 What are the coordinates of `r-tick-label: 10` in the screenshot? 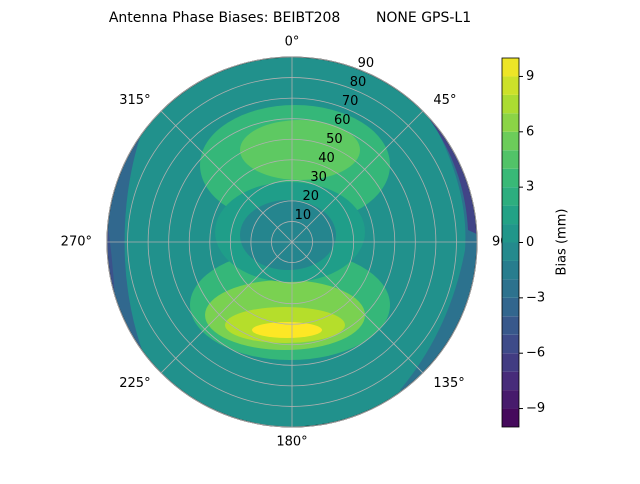 It's located at (303, 215).